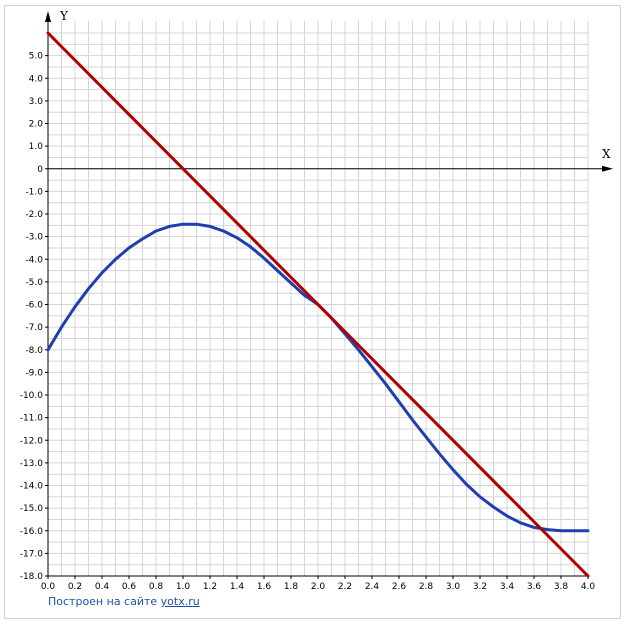 This screenshot has width=627, height=630. What do you see at coordinates (32, 464) in the screenshot?
I see `y-tick-label: -13.0` at bounding box center [32, 464].